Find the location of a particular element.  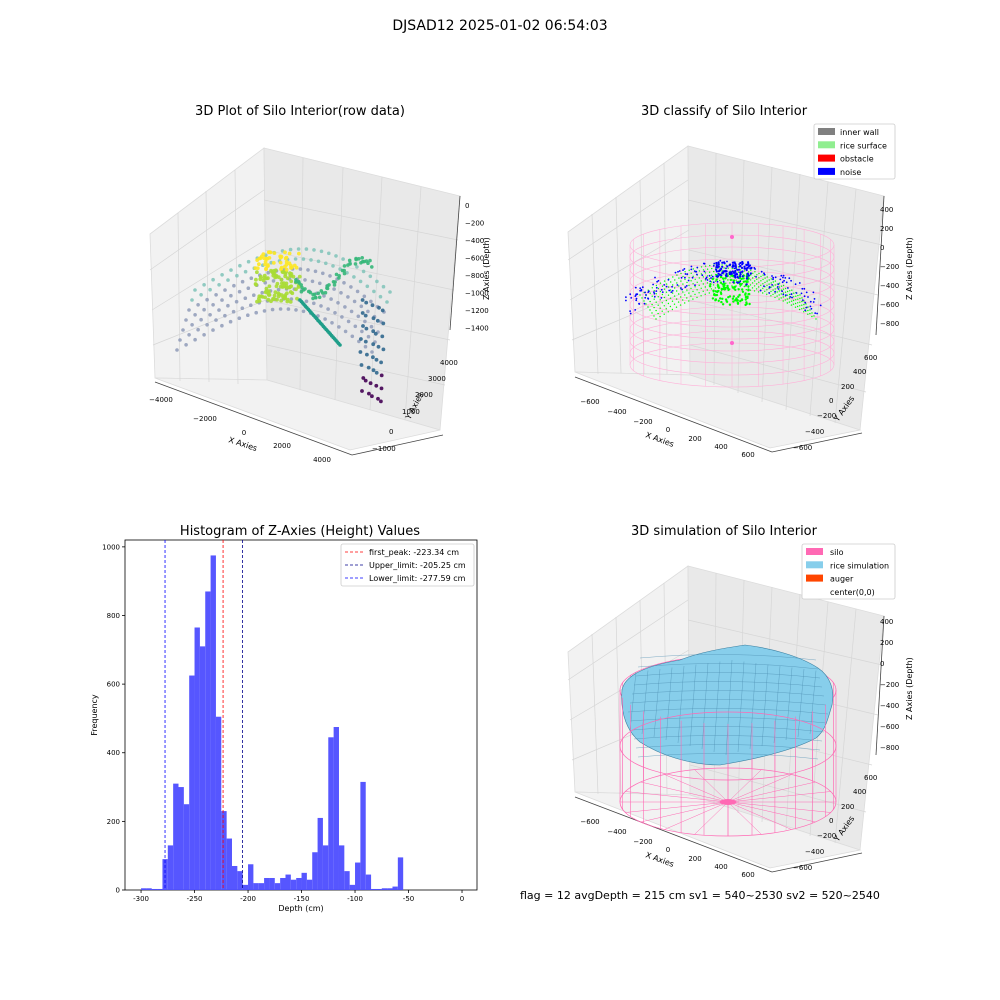

p2-legend-box is located at coordinates (854, 151).